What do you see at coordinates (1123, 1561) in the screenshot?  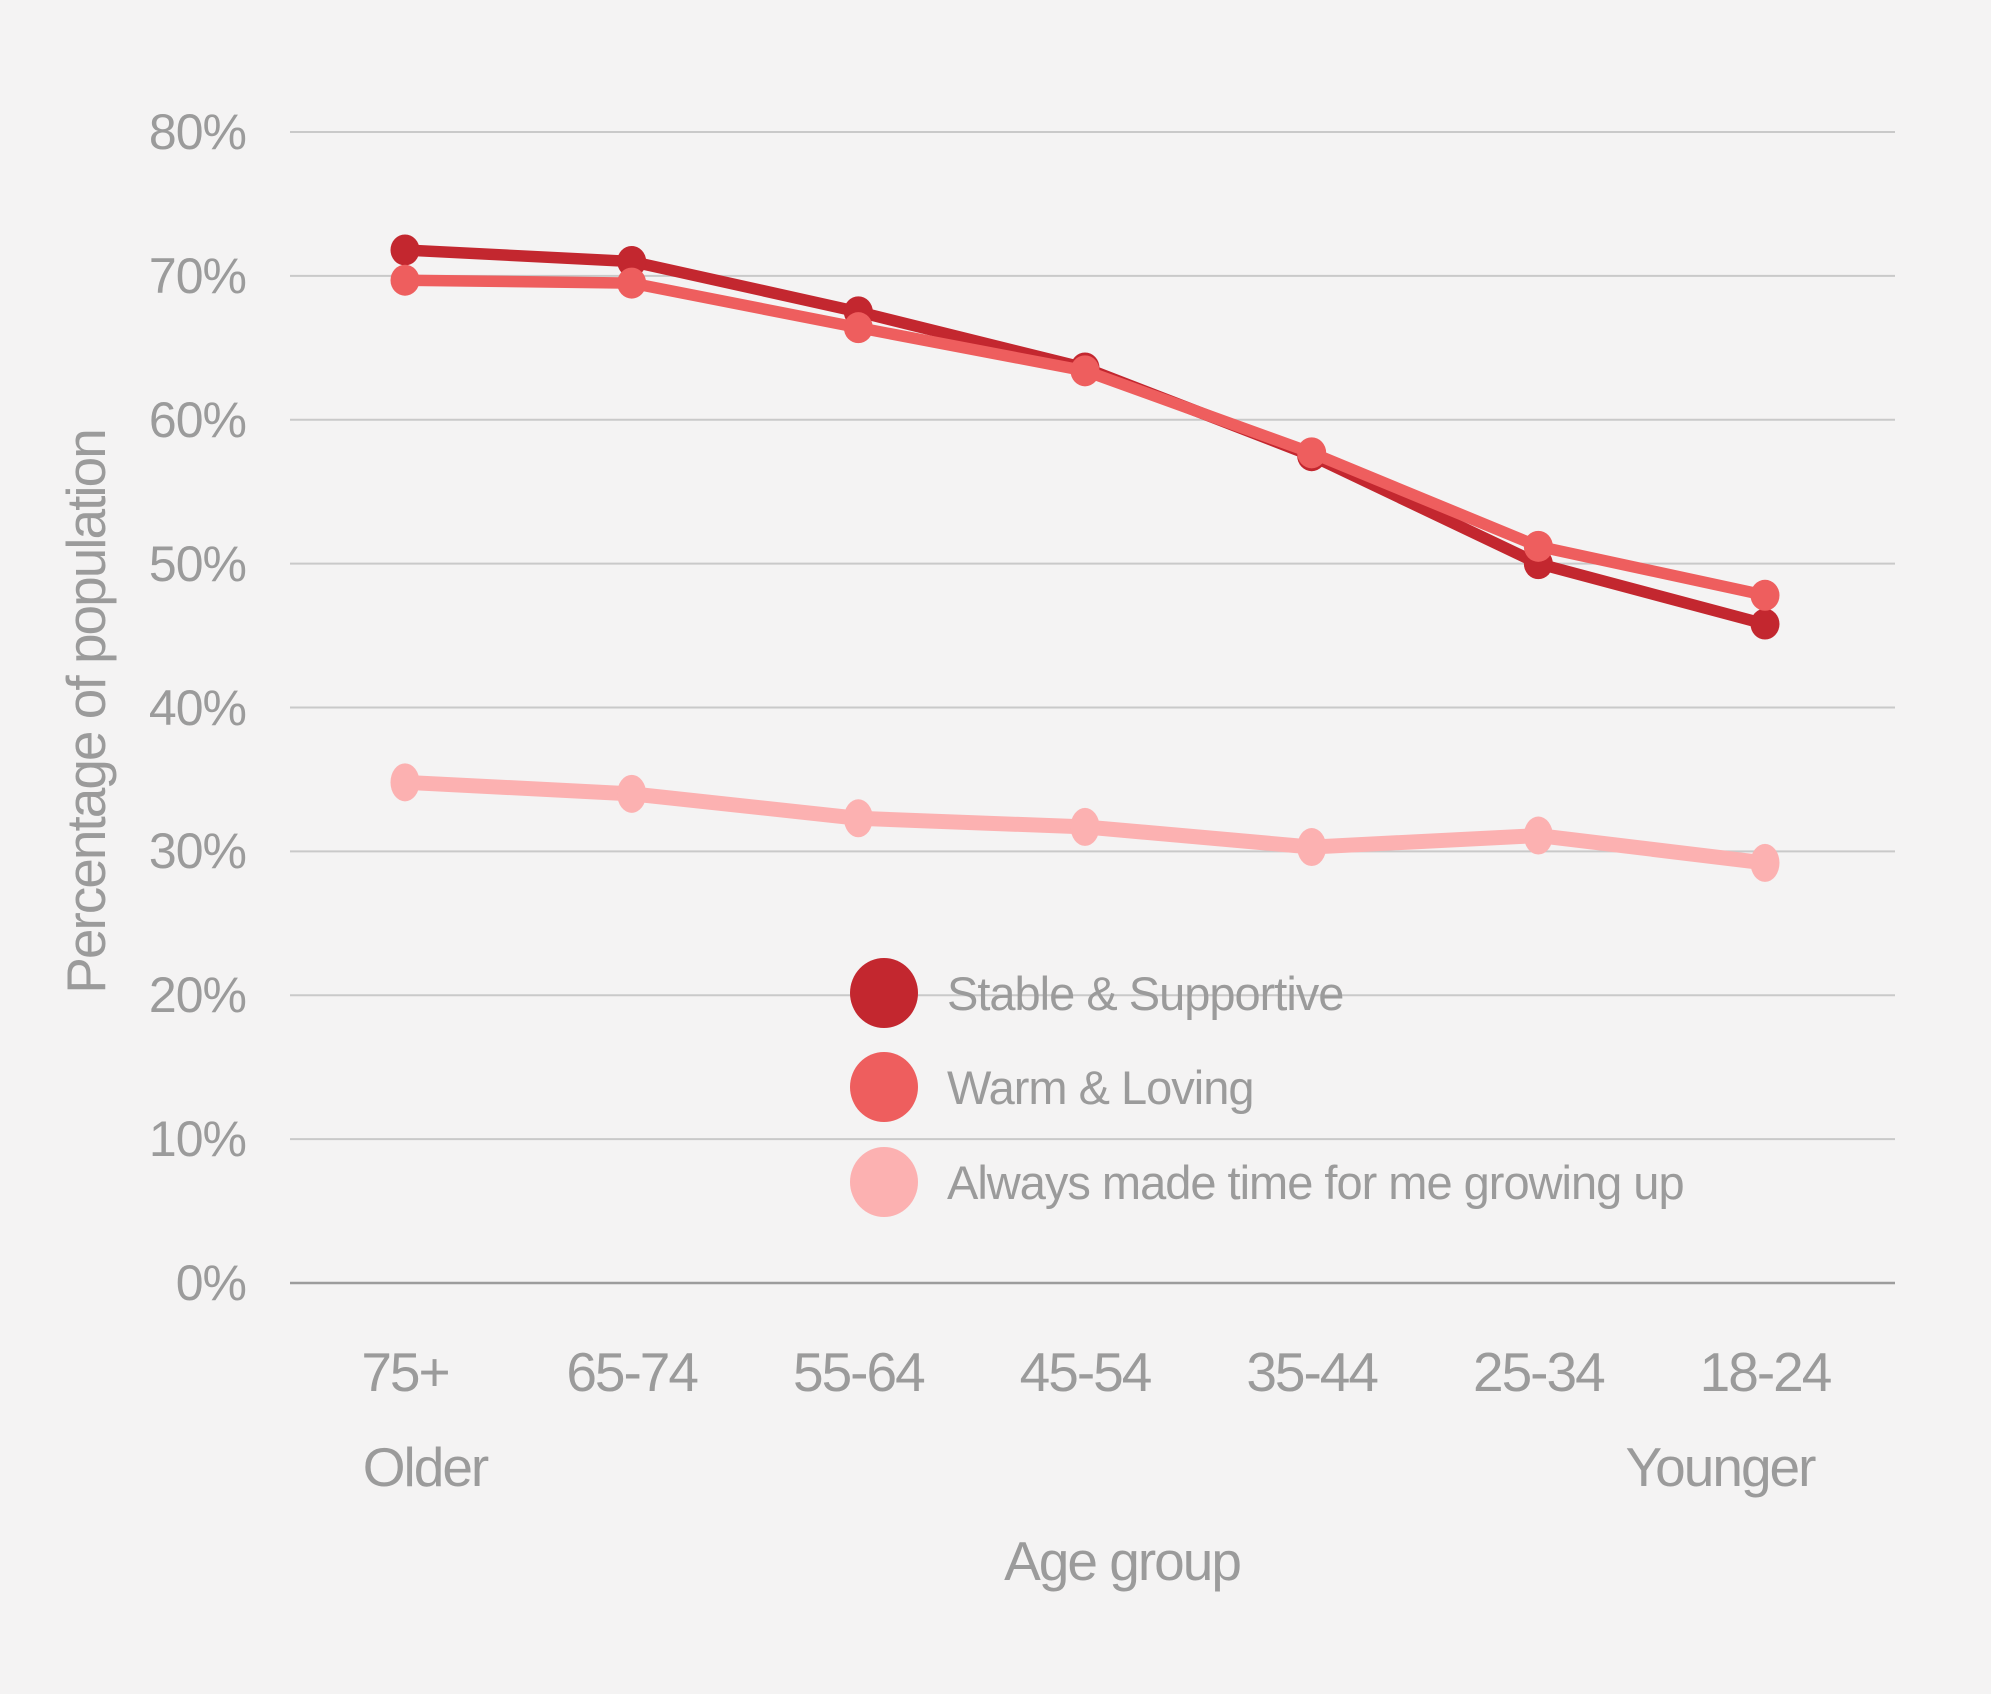 I see `x-axis-title: Age group` at bounding box center [1123, 1561].